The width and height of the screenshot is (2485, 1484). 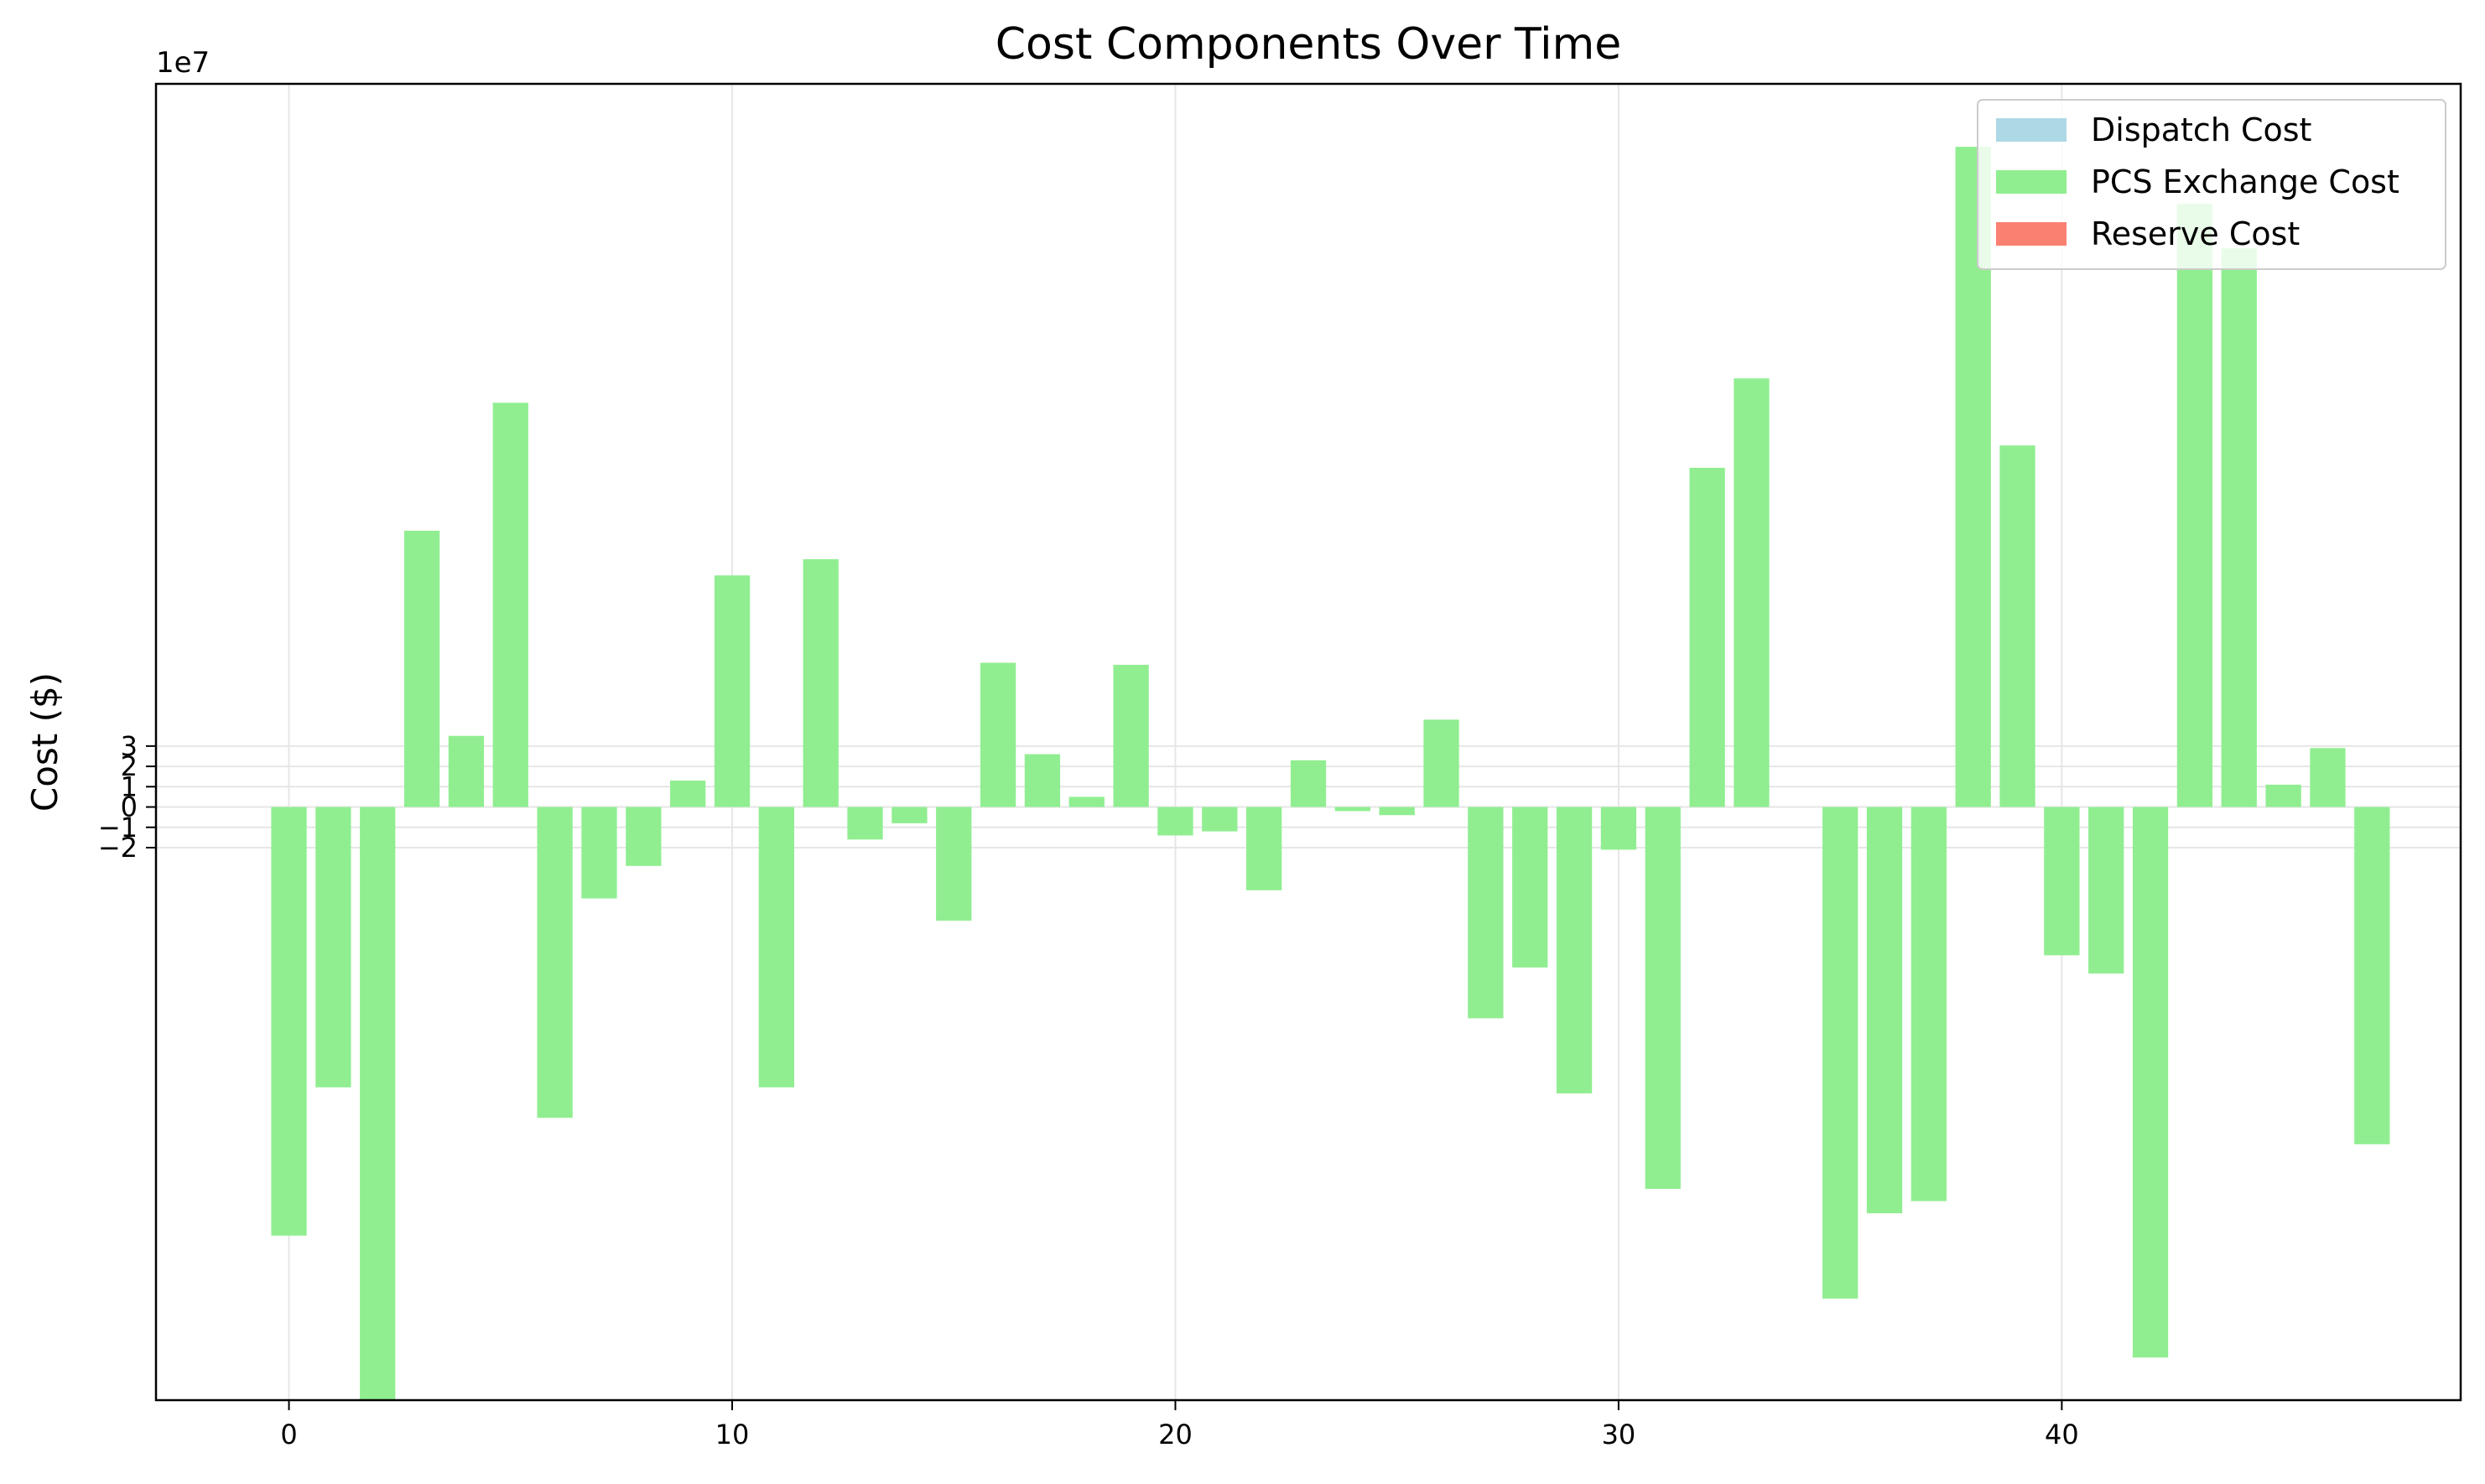 I want to click on x-axis: 0 10 20 30 40, so click(x=1180, y=1425).